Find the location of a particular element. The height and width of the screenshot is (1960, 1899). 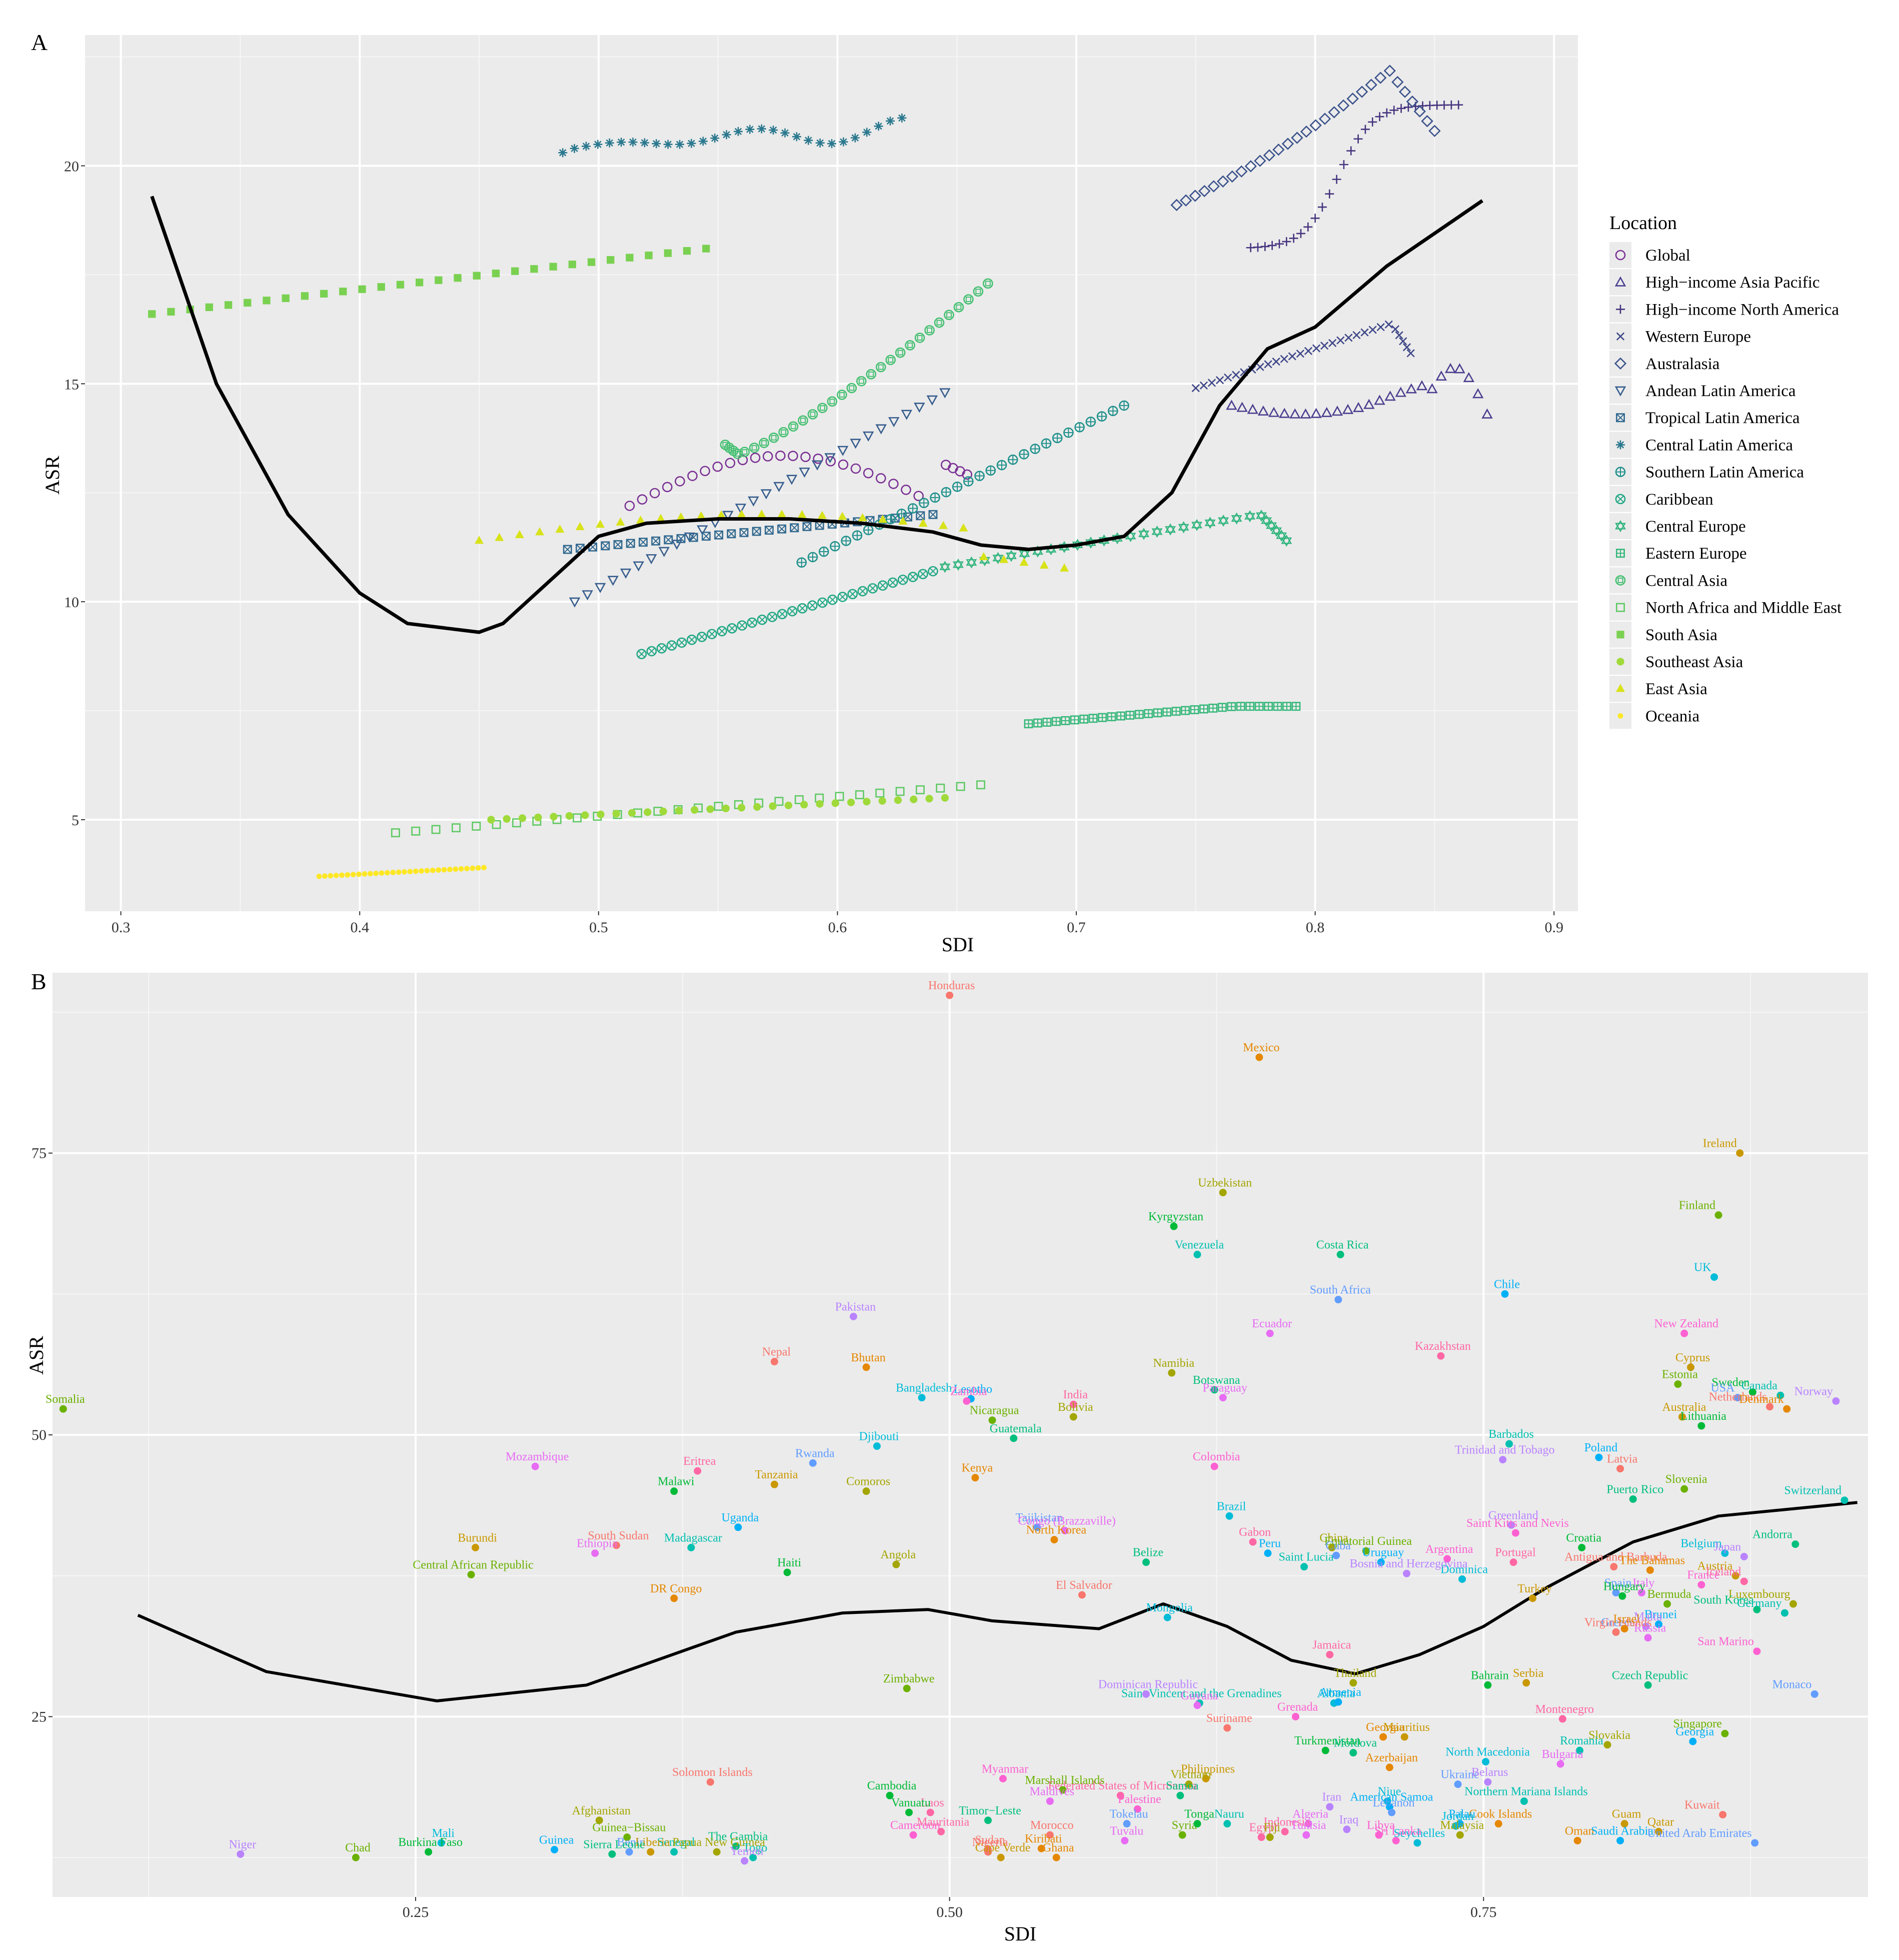

country-label: Namibia is located at coordinates (1173, 1363).